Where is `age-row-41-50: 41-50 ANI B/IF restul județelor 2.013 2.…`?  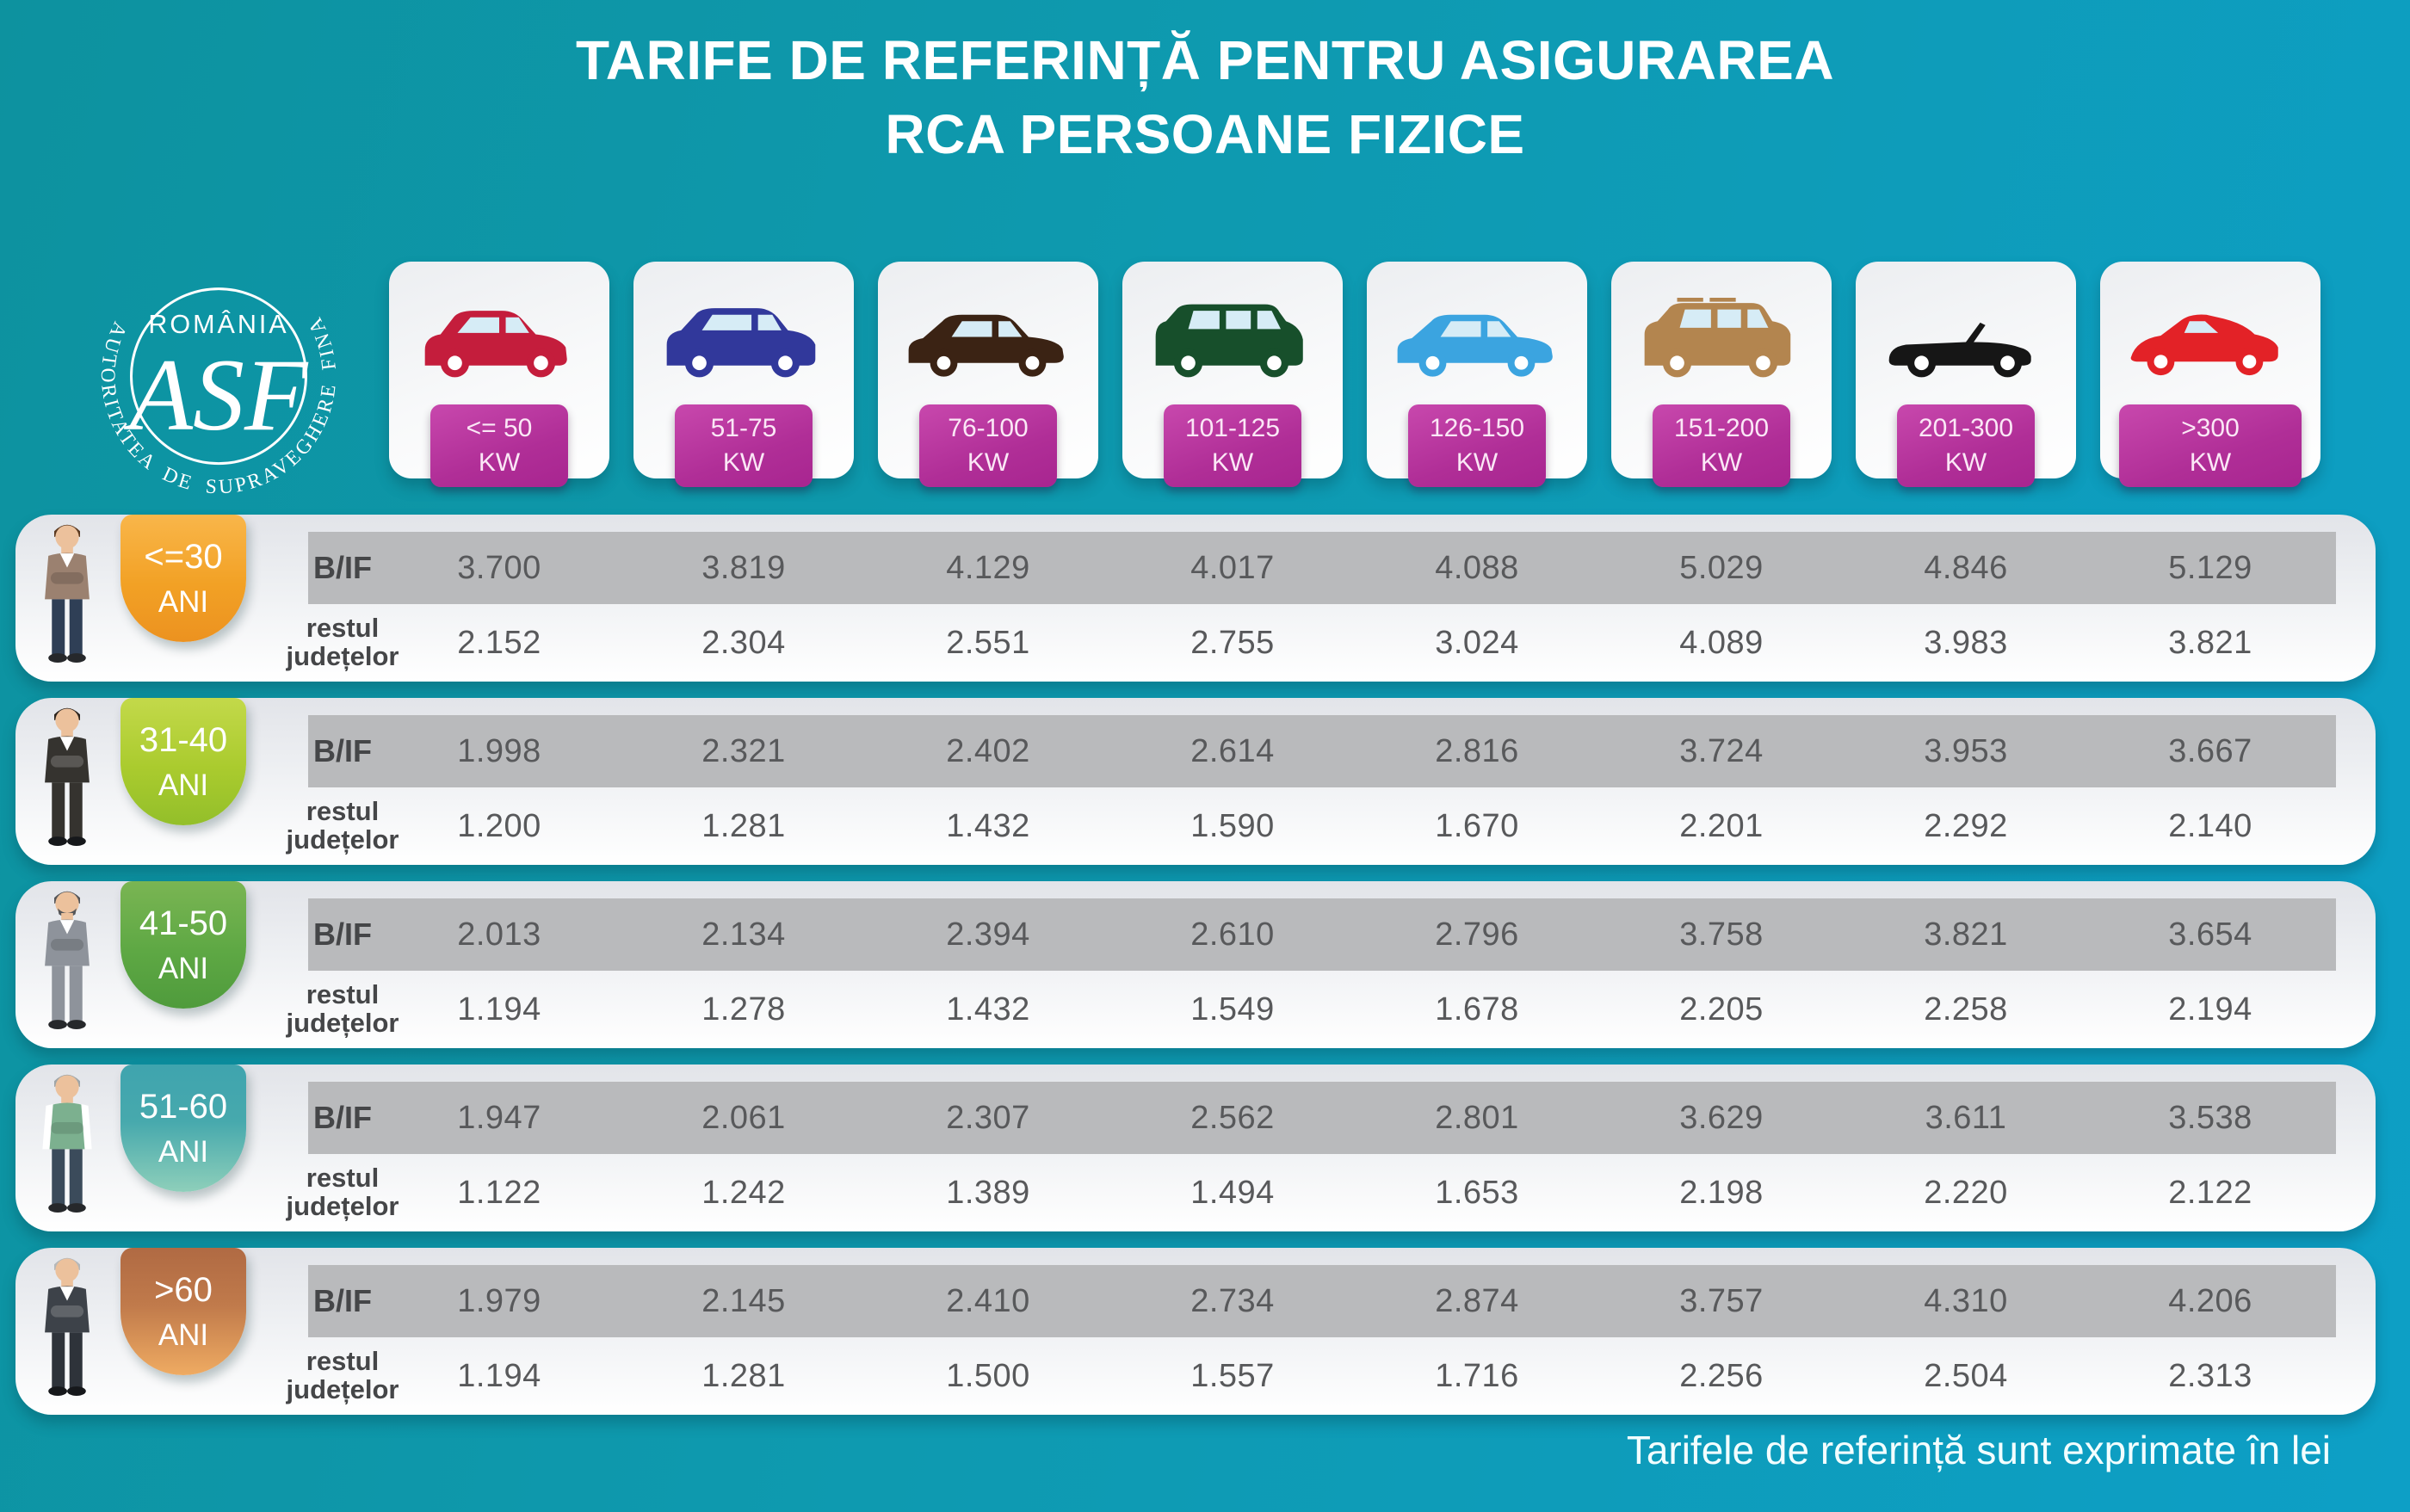
age-row-41-50: 41-50 ANI B/IF restul județelor 2.013 2.… is located at coordinates (1196, 964).